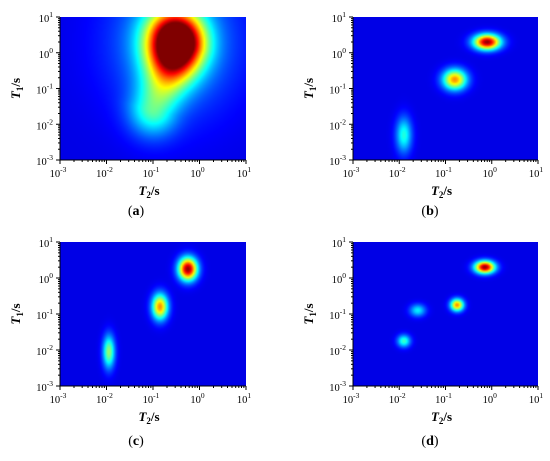 The image size is (550, 461). I want to click on panel-caption: (b), so click(429, 211).